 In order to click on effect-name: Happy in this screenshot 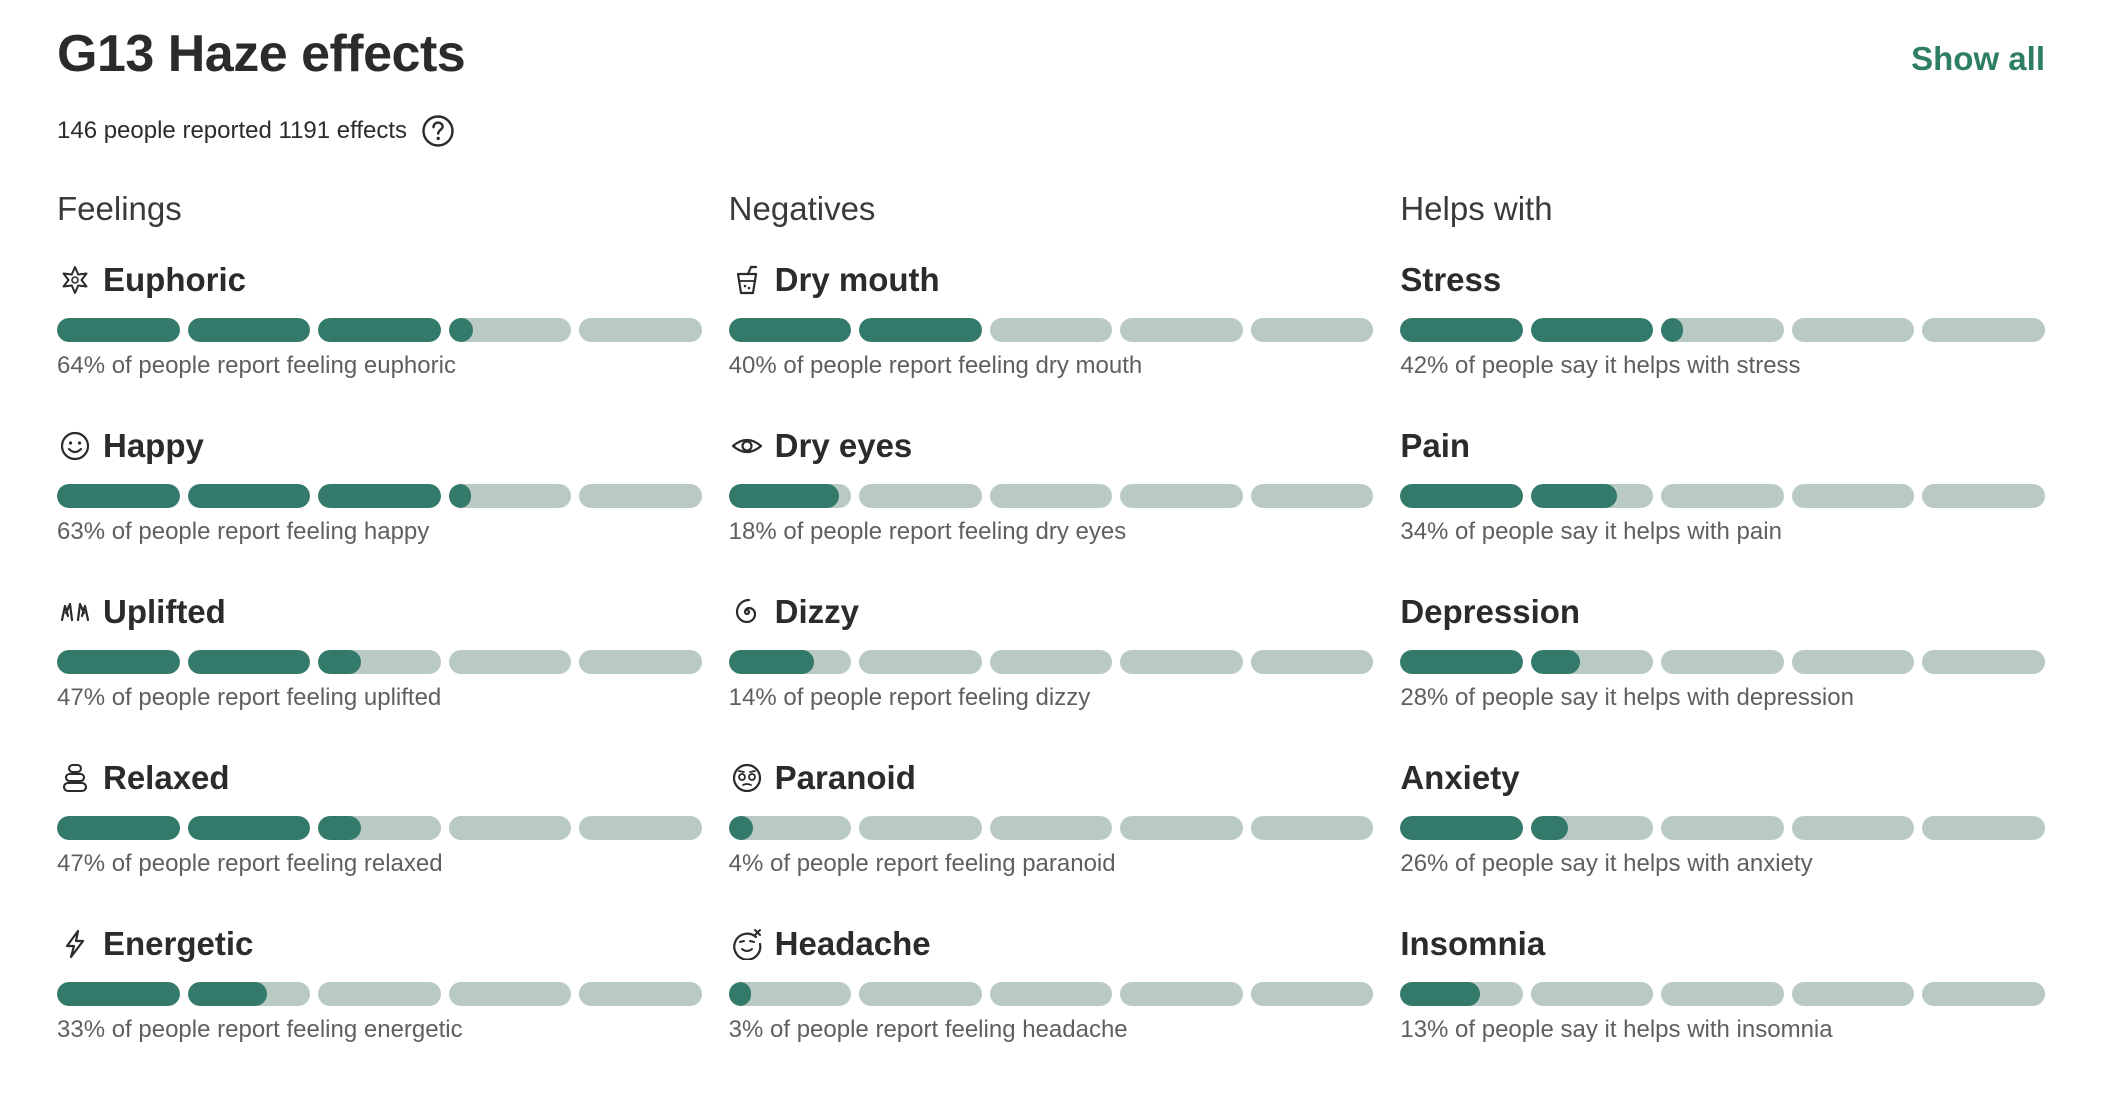, I will do `click(153, 445)`.